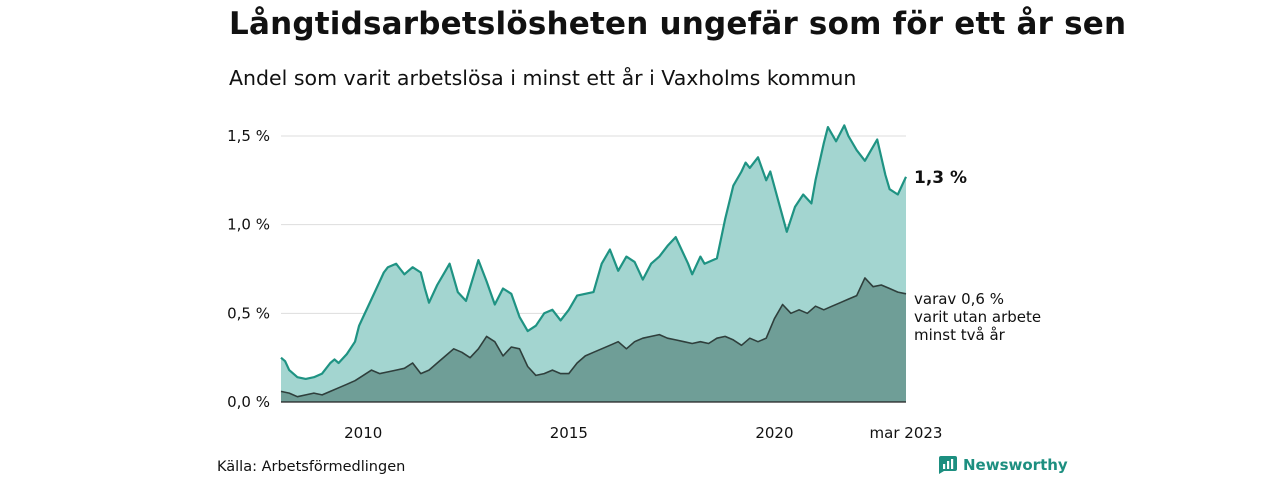  Describe the element at coordinates (1015, 465) in the screenshot. I see `brand-name: Newsworthy` at that location.